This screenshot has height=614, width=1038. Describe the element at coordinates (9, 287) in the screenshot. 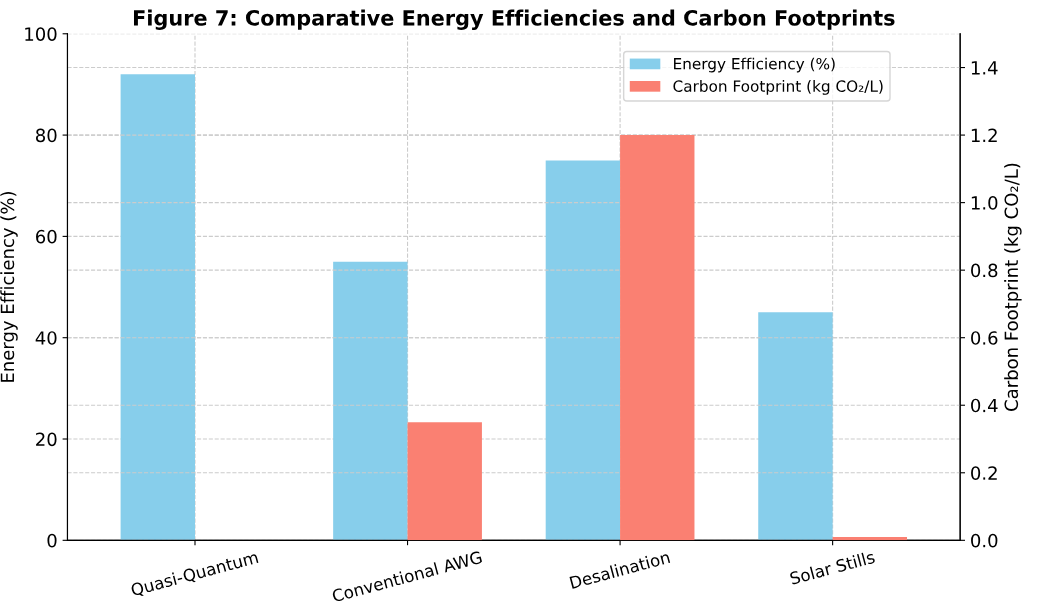

I see `y-axis-title: Energy Efficiency (%)` at that location.